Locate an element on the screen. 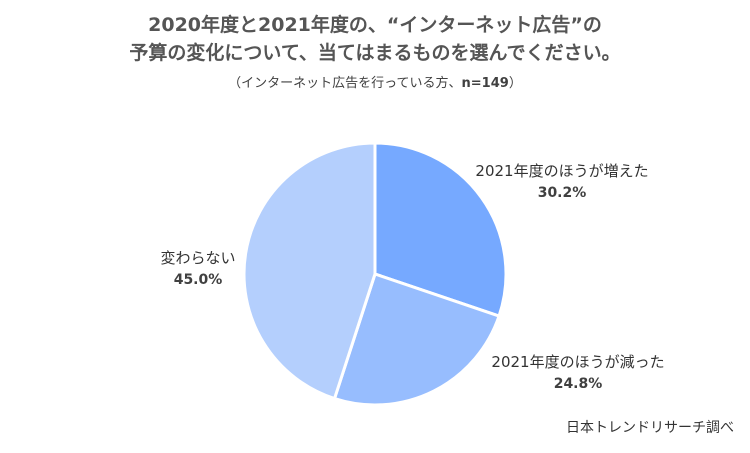  slice-name-unchanged: 変わらない is located at coordinates (198, 258).